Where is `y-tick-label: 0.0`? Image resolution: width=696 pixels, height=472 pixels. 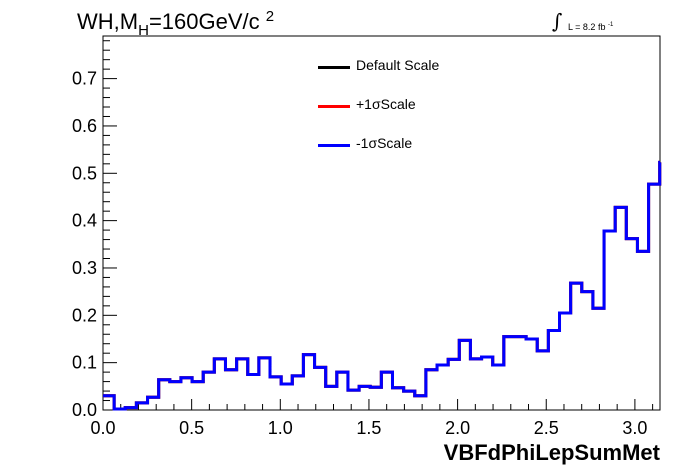 y-tick-label: 0.0 is located at coordinates (84, 410).